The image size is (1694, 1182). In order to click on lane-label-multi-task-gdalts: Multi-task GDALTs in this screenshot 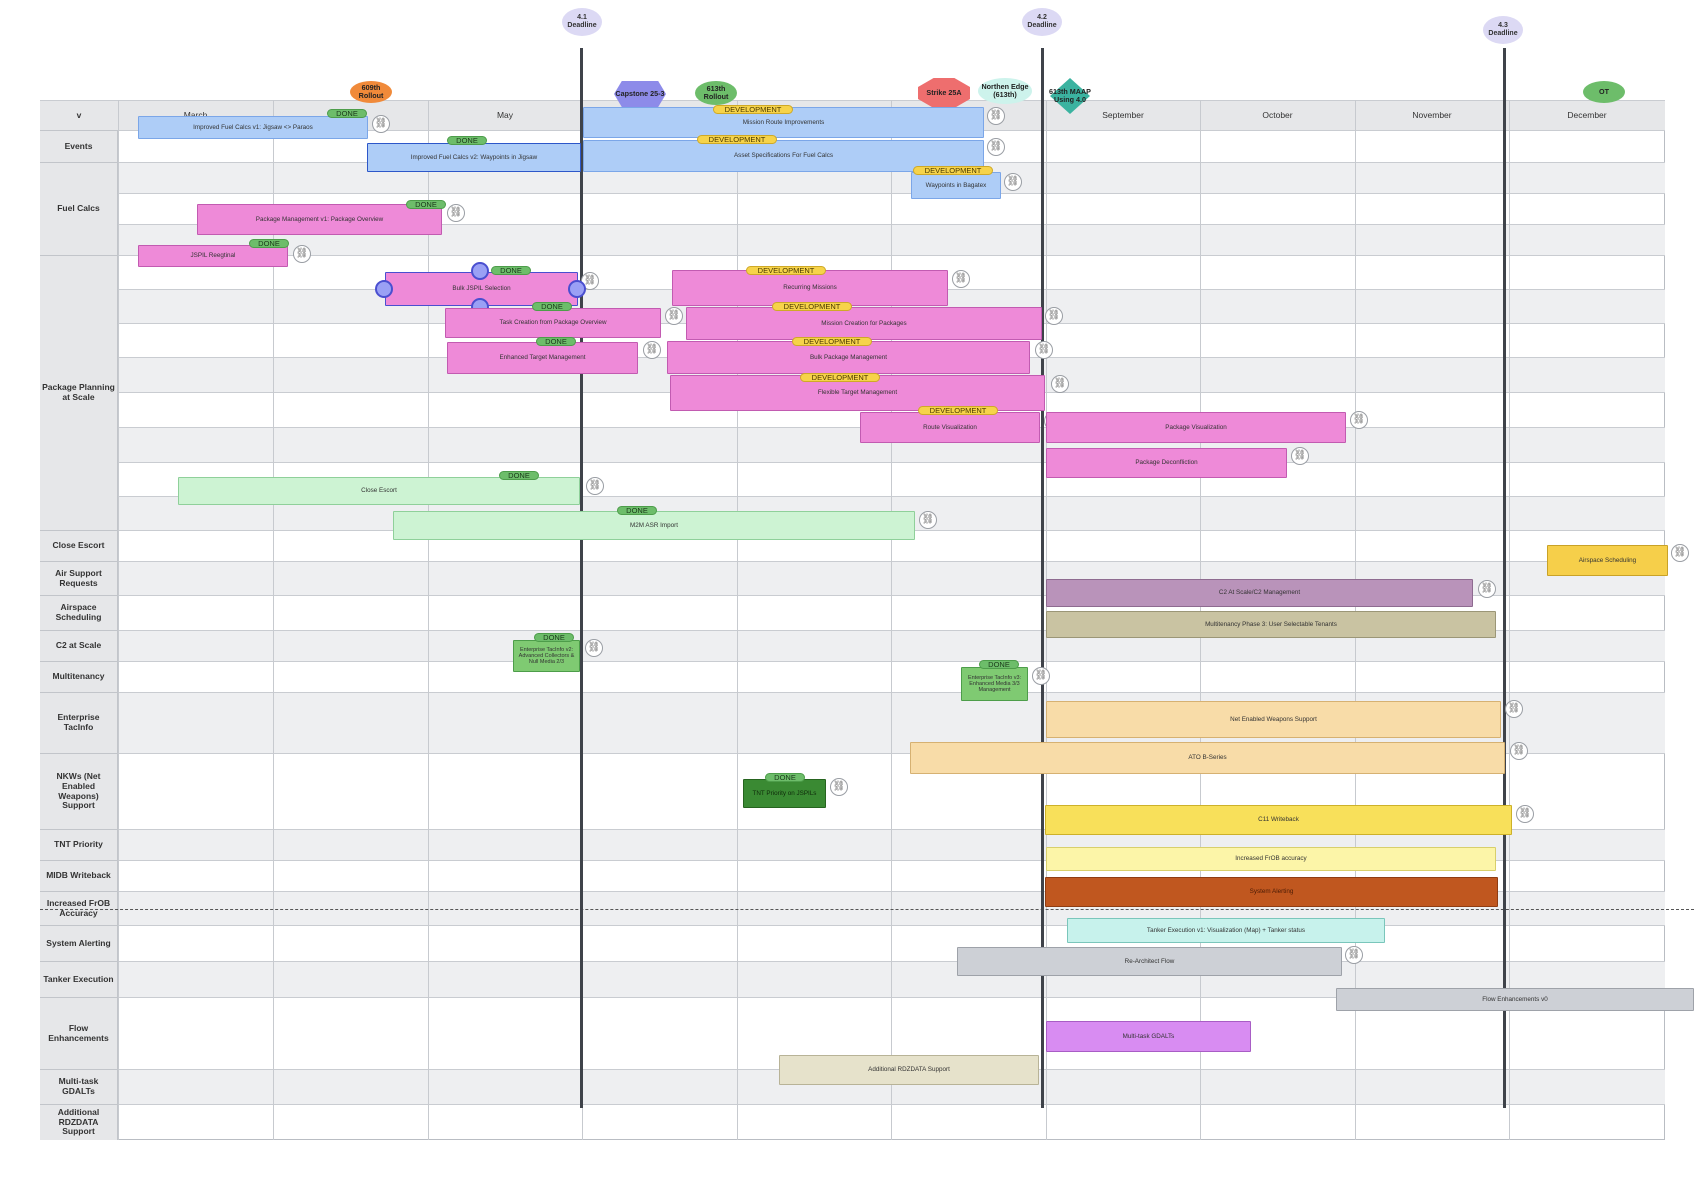, I will do `click(79, 1086)`.